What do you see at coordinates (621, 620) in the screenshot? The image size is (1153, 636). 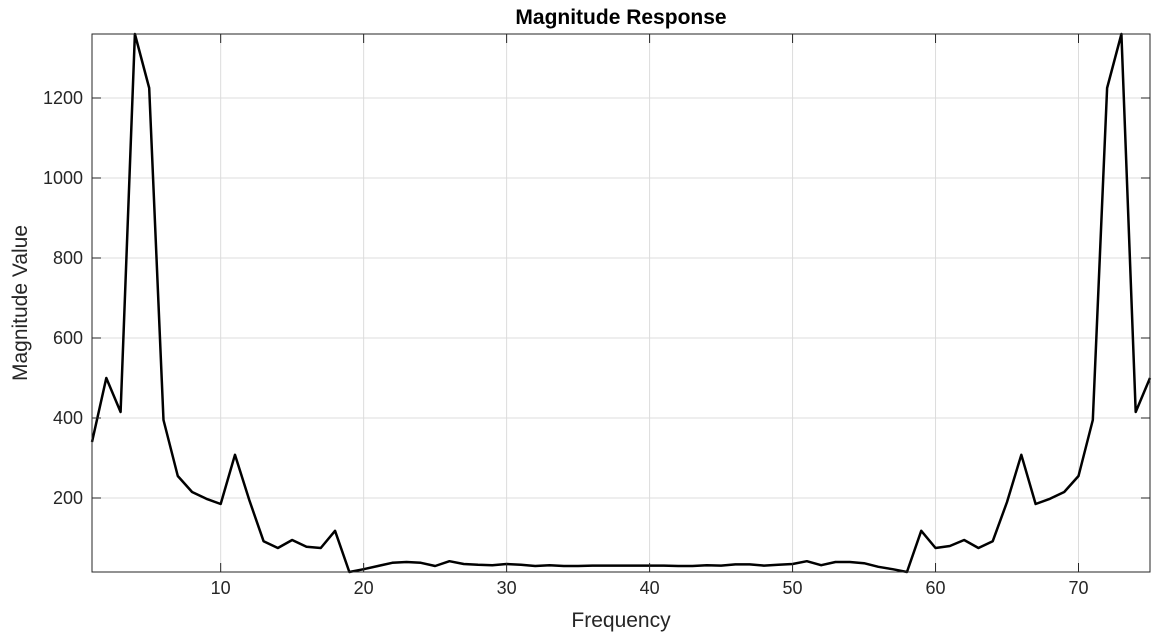 I see `x-axis-label: Frequency` at bounding box center [621, 620].